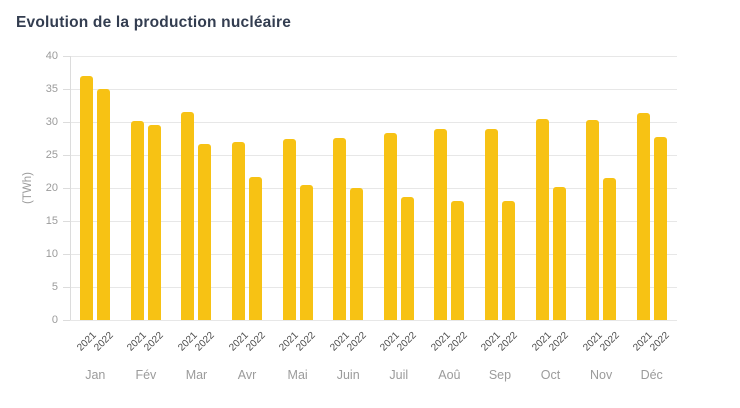 The height and width of the screenshot is (408, 740). Describe the element at coordinates (54, 320) in the screenshot. I see `y-tick-label-0: 0` at that location.